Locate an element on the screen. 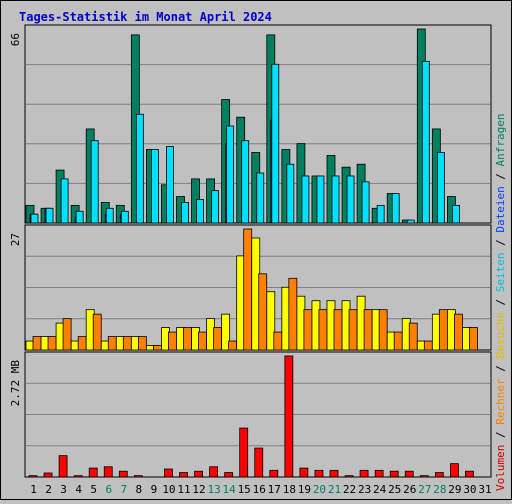 Image resolution: width=512 pixels, height=504 pixels. x-tick-label: 28 is located at coordinates (439, 489).